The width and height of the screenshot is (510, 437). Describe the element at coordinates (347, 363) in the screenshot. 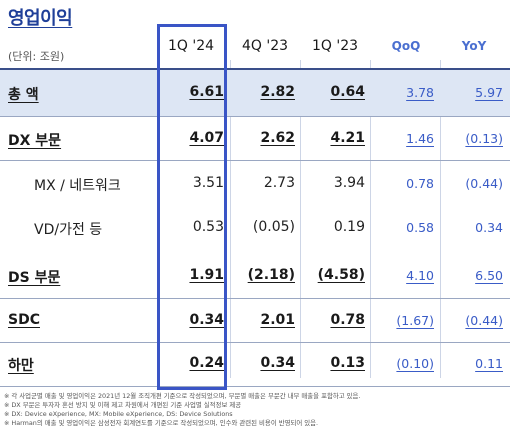

I see `table-cell: 0.13` at that location.